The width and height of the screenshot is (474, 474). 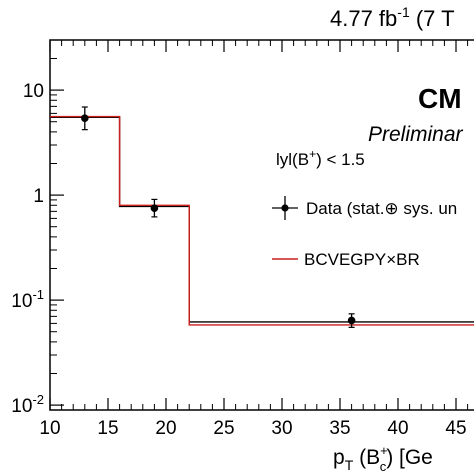 What do you see at coordinates (383, 458) in the screenshot?
I see `x-axis-title: pT (B+ c) [Ge` at bounding box center [383, 458].